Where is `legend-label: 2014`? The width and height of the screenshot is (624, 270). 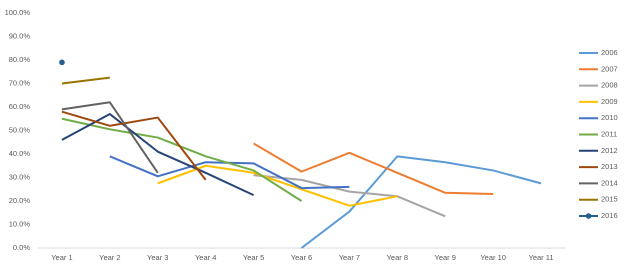
legend-label: 2014 is located at coordinates (609, 182).